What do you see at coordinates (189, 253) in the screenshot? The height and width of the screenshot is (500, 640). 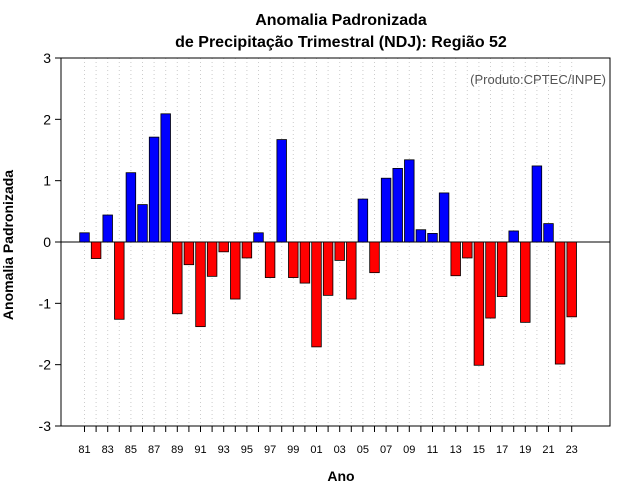 I see `bar-1990` at bounding box center [189, 253].